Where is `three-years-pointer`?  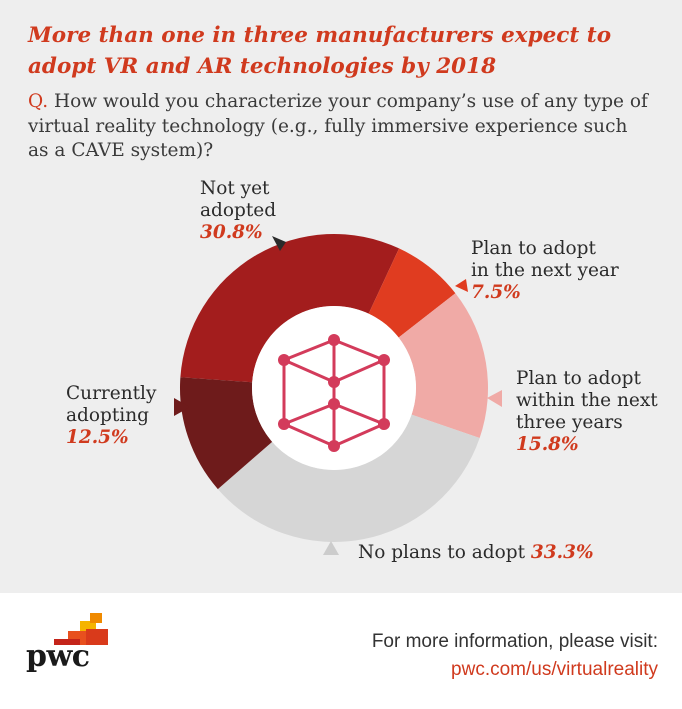
three-years-pointer is located at coordinates (494, 398).